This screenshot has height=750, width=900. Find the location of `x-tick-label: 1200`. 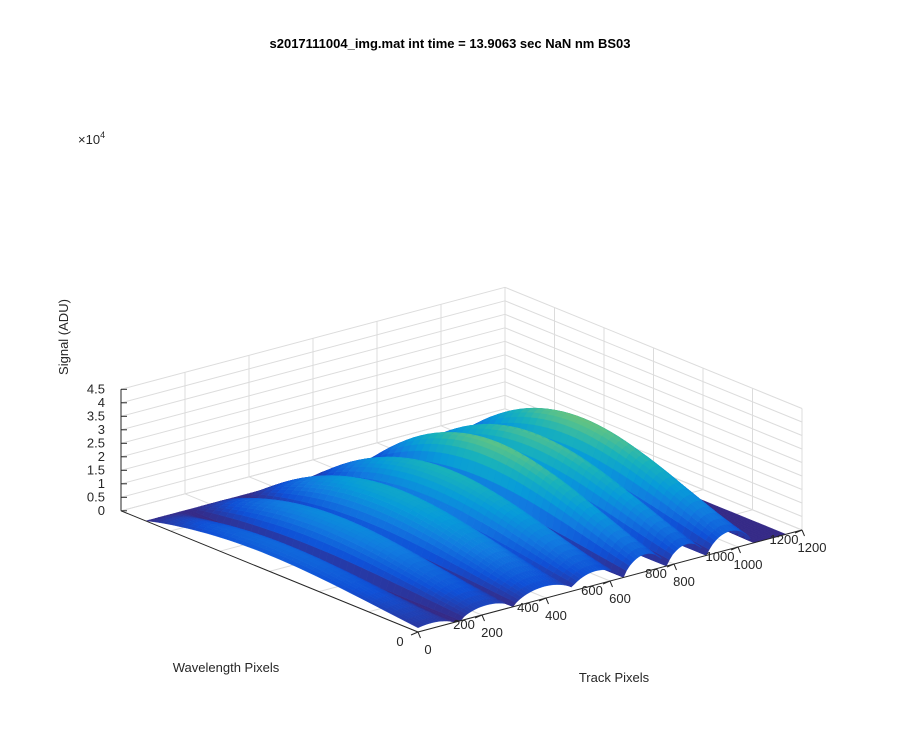

x-tick-label: 1200 is located at coordinates (812, 547).